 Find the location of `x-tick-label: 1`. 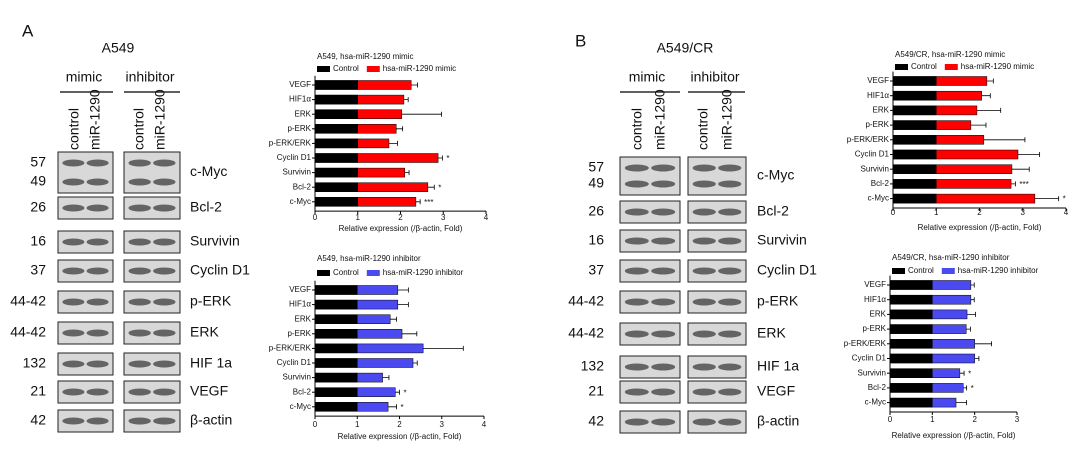

x-tick-label: 1 is located at coordinates (358, 217).